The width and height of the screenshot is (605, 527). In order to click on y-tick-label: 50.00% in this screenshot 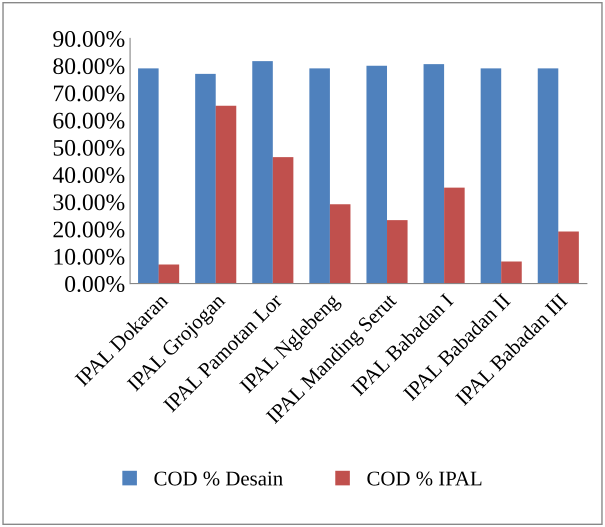, I will do `click(89, 148)`.